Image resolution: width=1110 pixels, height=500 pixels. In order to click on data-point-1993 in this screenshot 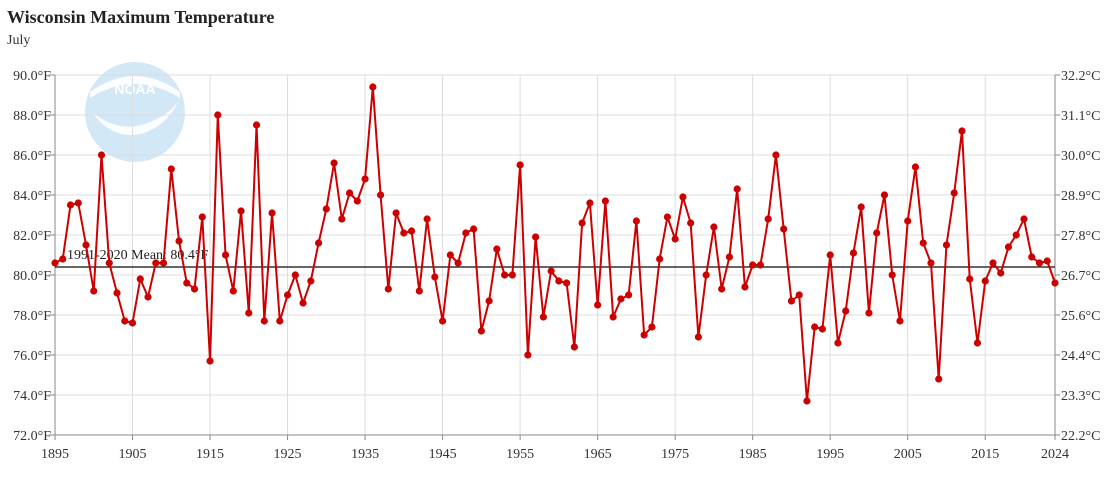, I will do `click(815, 327)`.